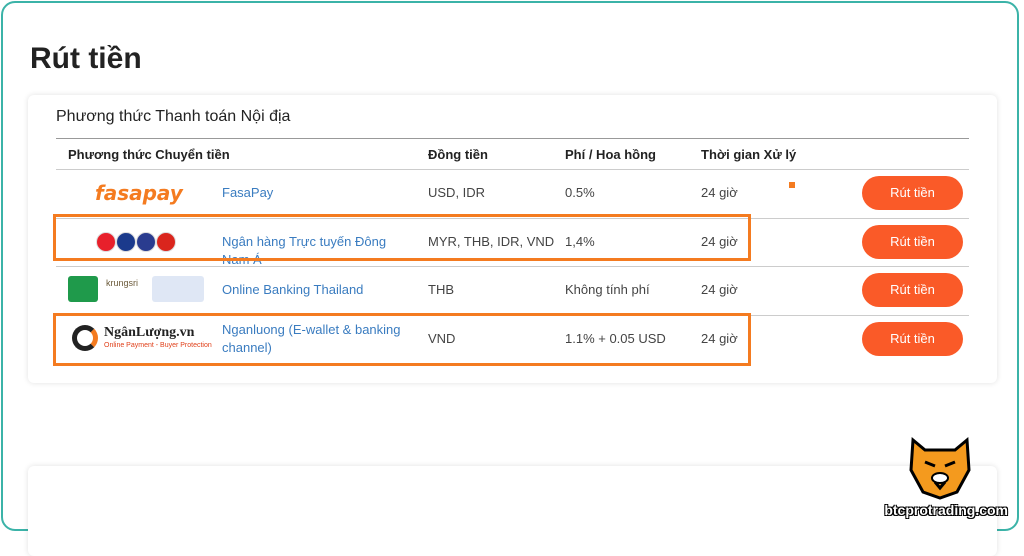 The height and width of the screenshot is (556, 1024). I want to click on fee: 1.1% + 0.05 USD, so click(615, 338).